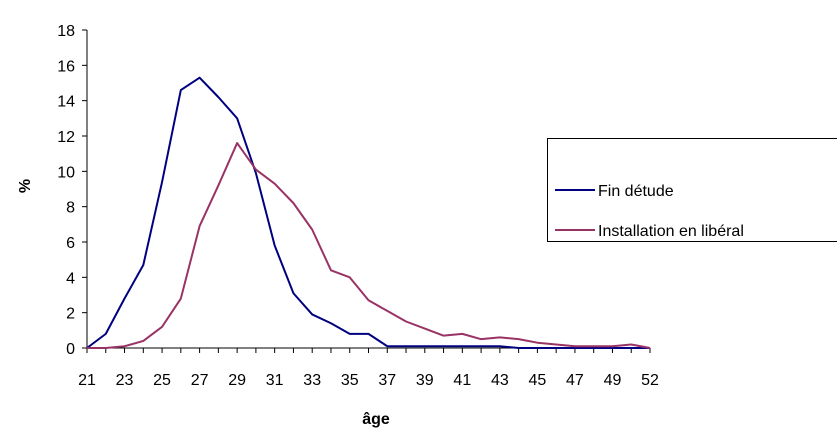  I want to click on x-tick-label: 25, so click(162, 380).